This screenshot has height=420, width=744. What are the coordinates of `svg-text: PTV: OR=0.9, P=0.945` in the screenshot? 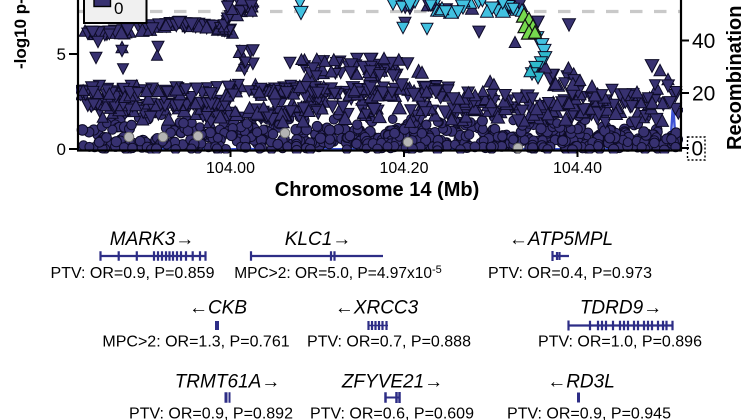 It's located at (589, 413).